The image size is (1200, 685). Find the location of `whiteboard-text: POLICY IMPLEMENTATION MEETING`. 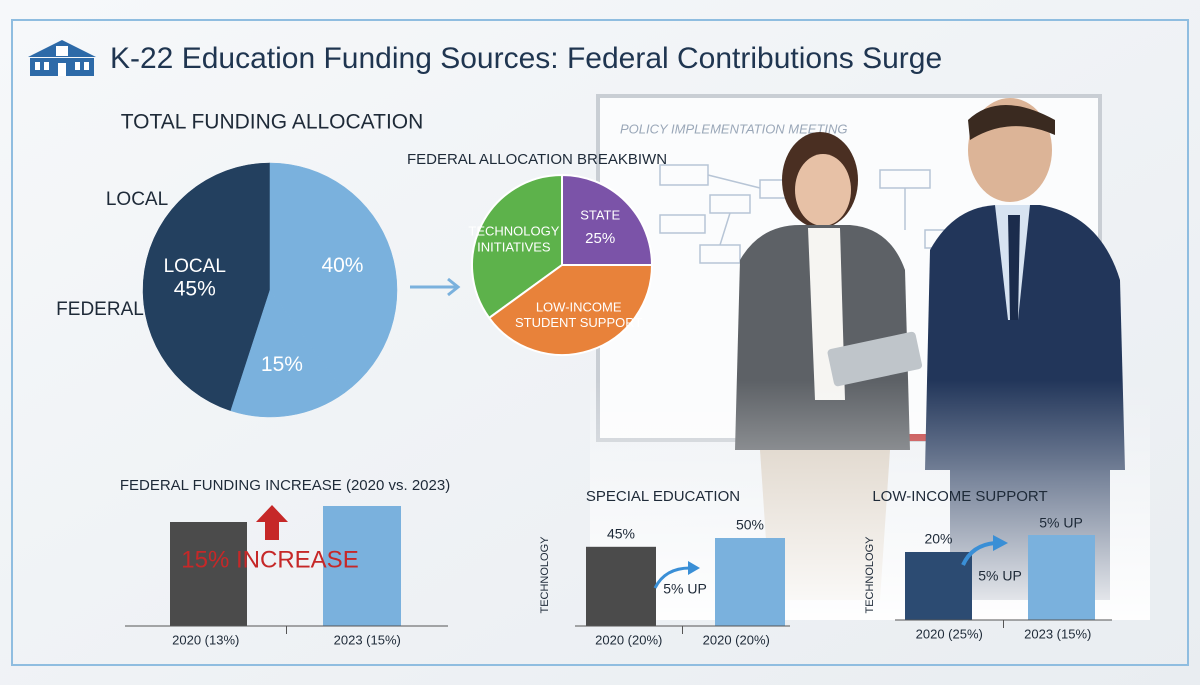

whiteboard-text: POLICY IMPLEMENTATION MEETING is located at coordinates (734, 128).